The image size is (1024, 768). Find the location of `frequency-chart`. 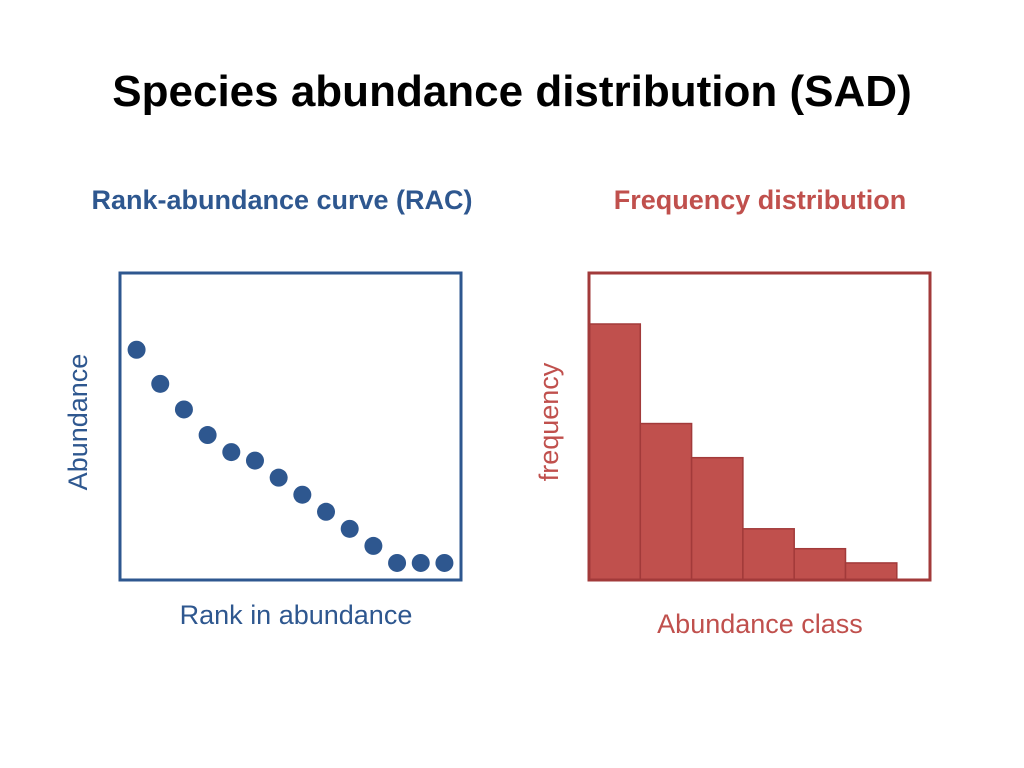

frequency-chart is located at coordinates (759, 426).